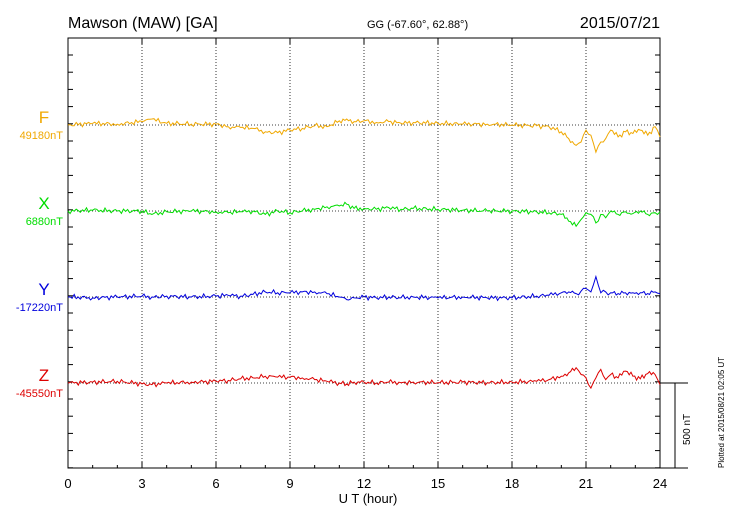  What do you see at coordinates (438, 483) in the screenshot?
I see `x-tick-label: 15` at bounding box center [438, 483].